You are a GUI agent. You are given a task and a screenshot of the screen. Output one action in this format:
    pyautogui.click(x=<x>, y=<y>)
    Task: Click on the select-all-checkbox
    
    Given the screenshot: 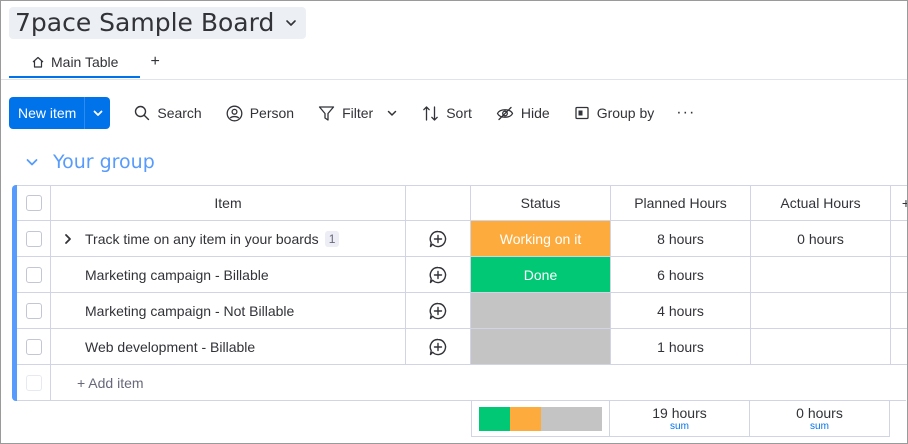 What is the action you would take?
    pyautogui.click(x=33, y=203)
    